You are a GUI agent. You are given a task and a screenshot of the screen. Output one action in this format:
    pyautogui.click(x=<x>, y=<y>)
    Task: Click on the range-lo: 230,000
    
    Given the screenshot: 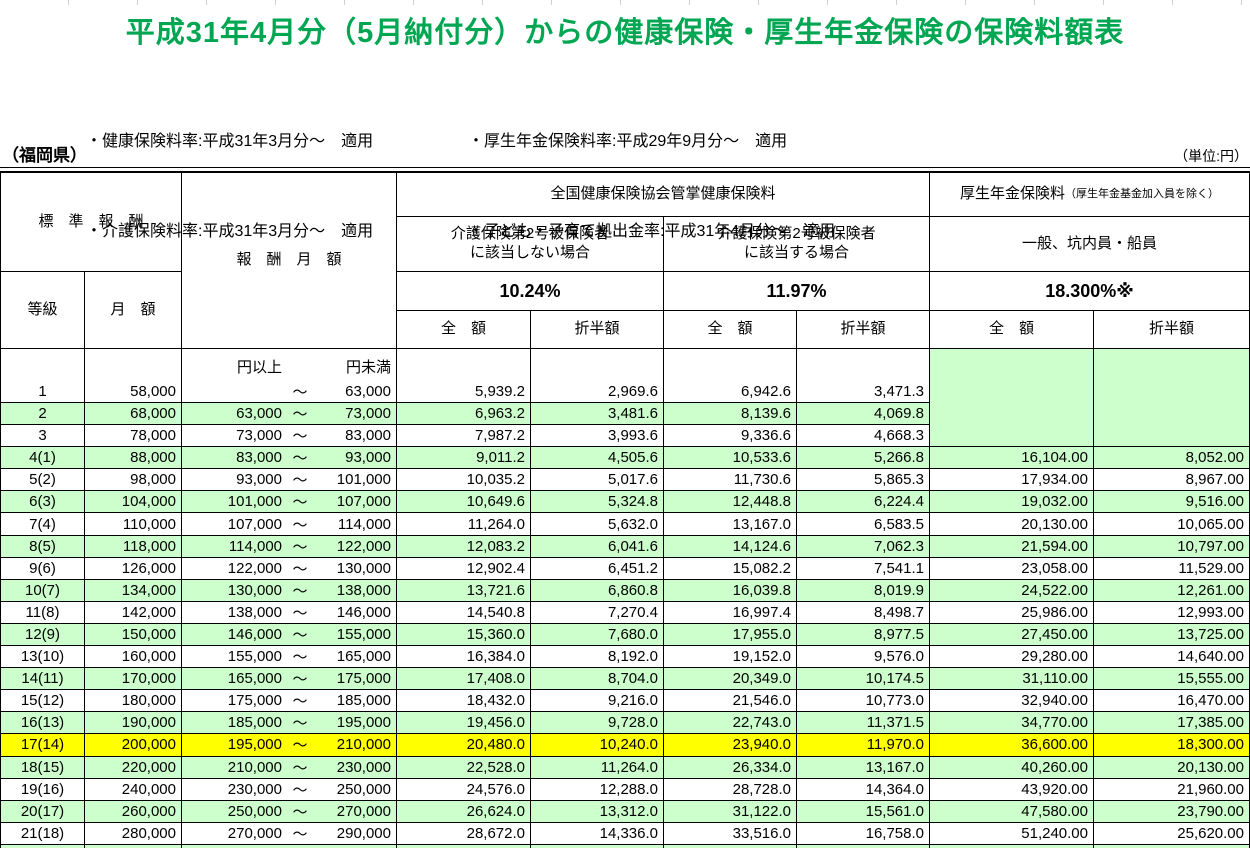 What is the action you would take?
    pyautogui.click(x=254, y=789)
    